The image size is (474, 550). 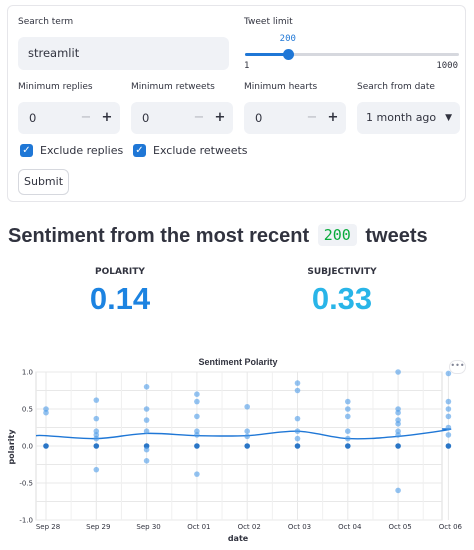 What do you see at coordinates (237, 362) in the screenshot?
I see `chart-title: Sentiment Polarity` at bounding box center [237, 362].